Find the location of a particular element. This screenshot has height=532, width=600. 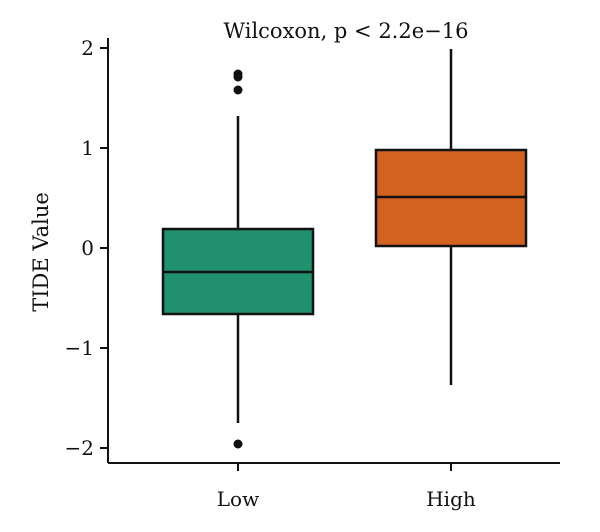

y-tick-label: 2 is located at coordinates (87, 48).